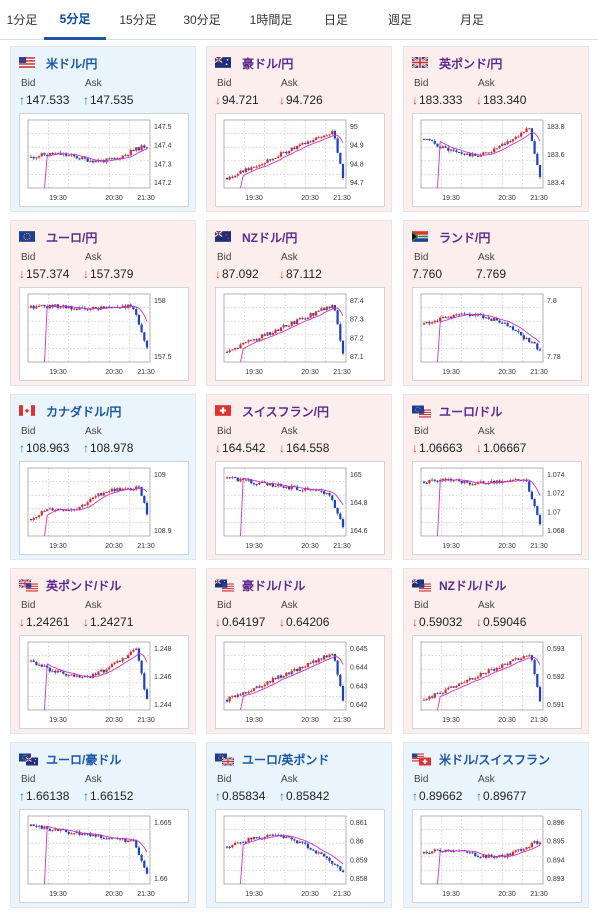 This screenshot has height=912, width=598. I want to click on pair-title: 豪ドル/円, so click(254, 63).